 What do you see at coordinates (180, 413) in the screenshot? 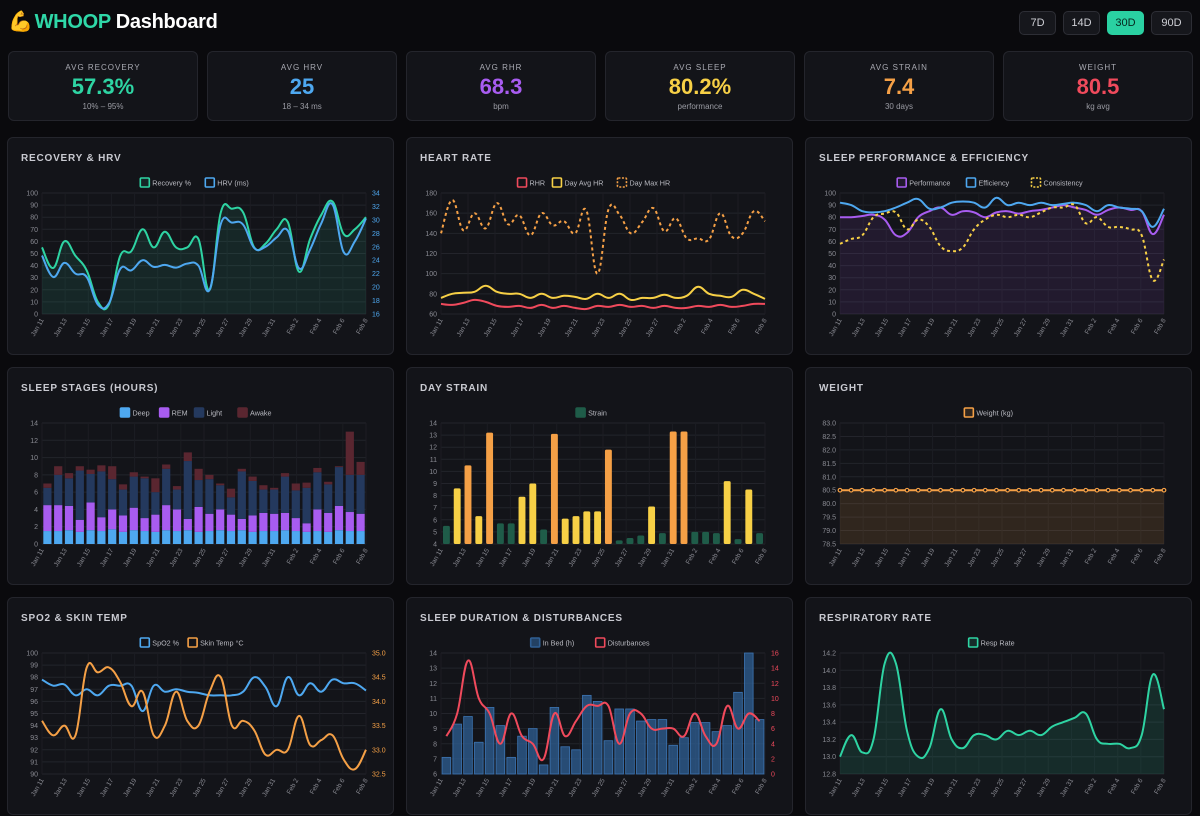
I see `legend-label: REM` at bounding box center [180, 413].